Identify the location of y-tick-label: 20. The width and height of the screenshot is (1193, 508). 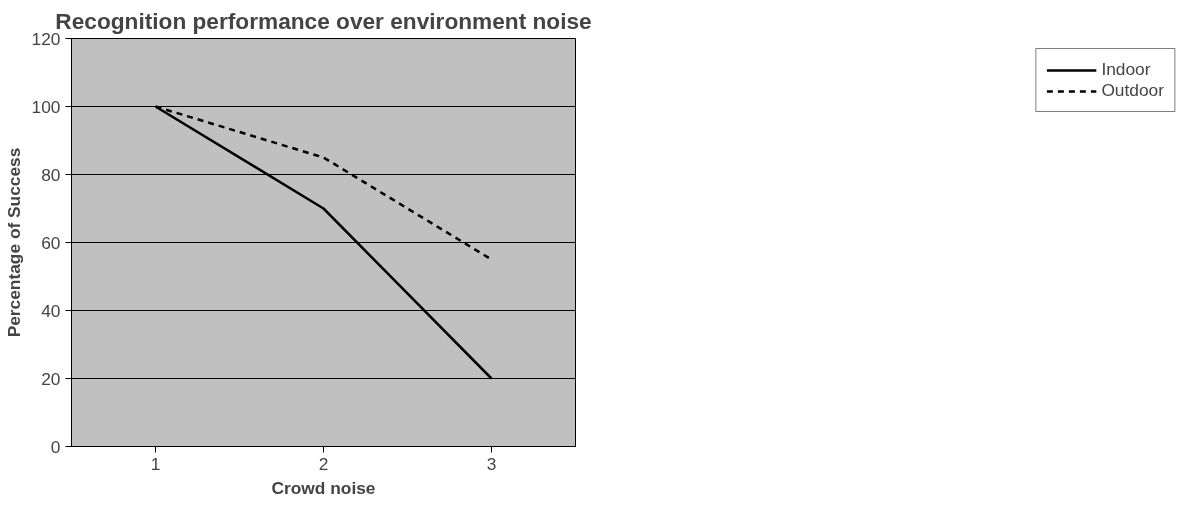
(51, 378).